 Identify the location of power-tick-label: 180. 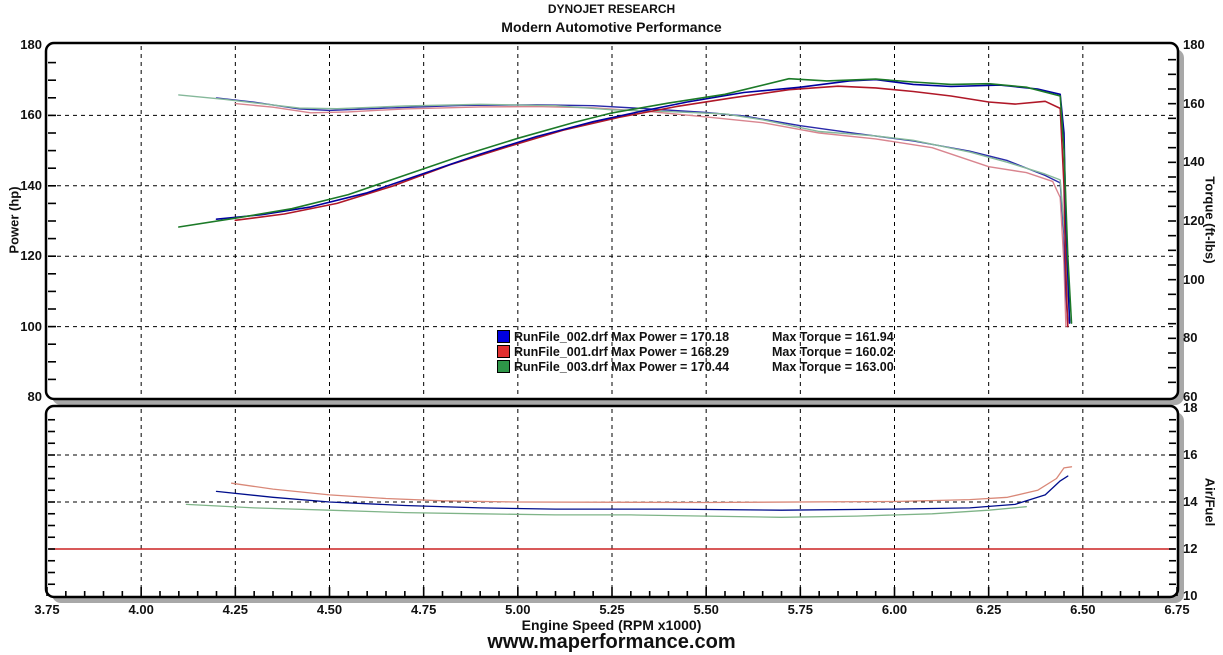
(31, 44).